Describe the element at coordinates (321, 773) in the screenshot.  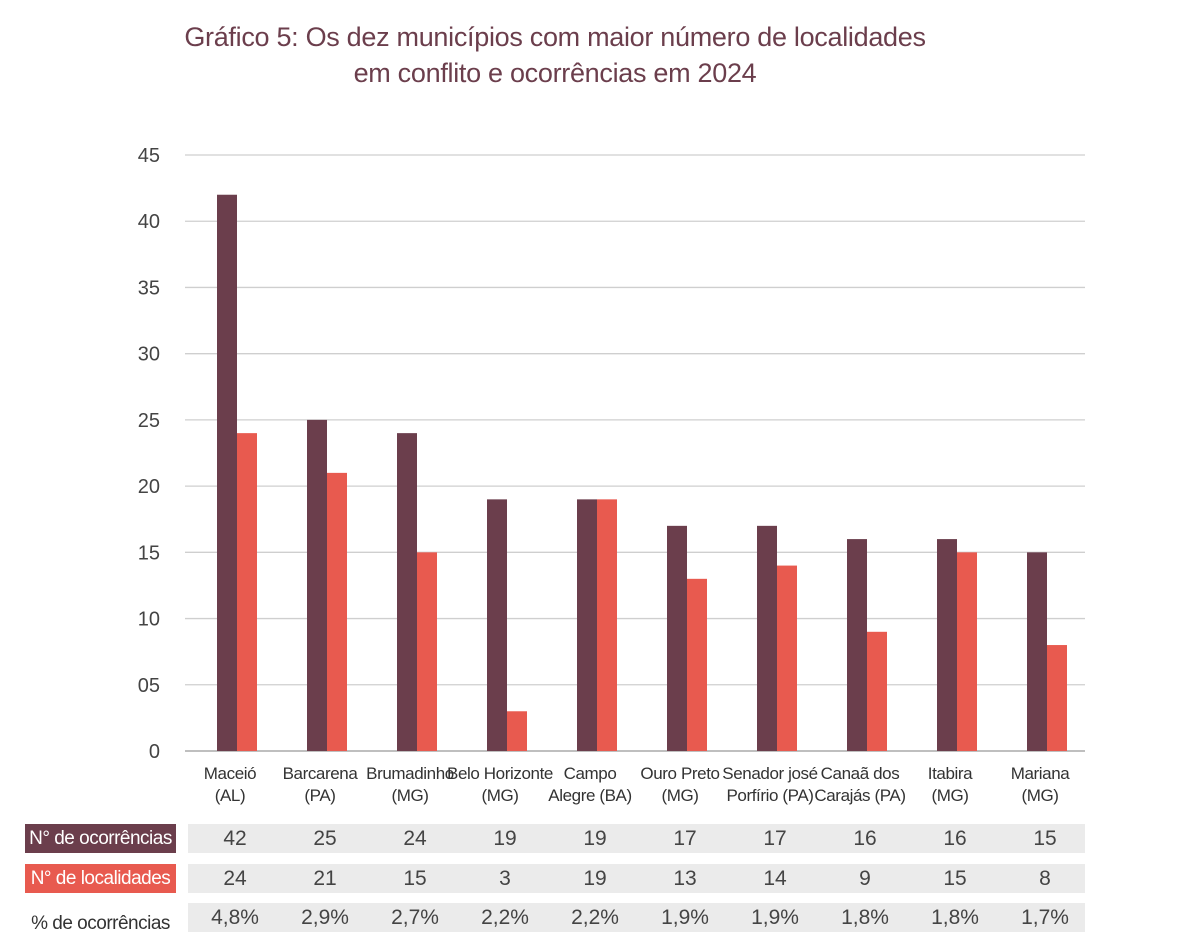
I see `x-tick-label: Barcarena` at that location.